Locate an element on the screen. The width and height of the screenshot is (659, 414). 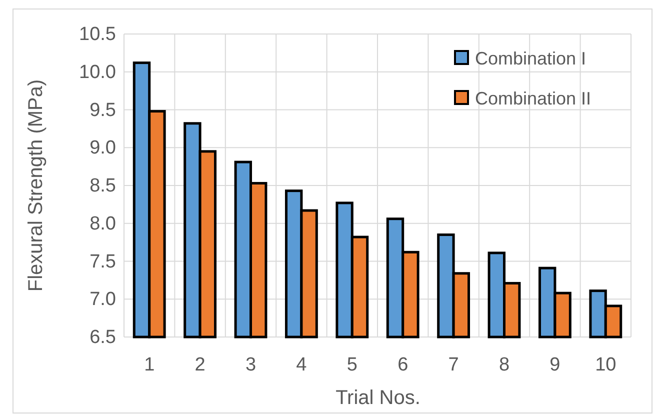
y-tick-label: 8.0 is located at coordinates (103, 223).